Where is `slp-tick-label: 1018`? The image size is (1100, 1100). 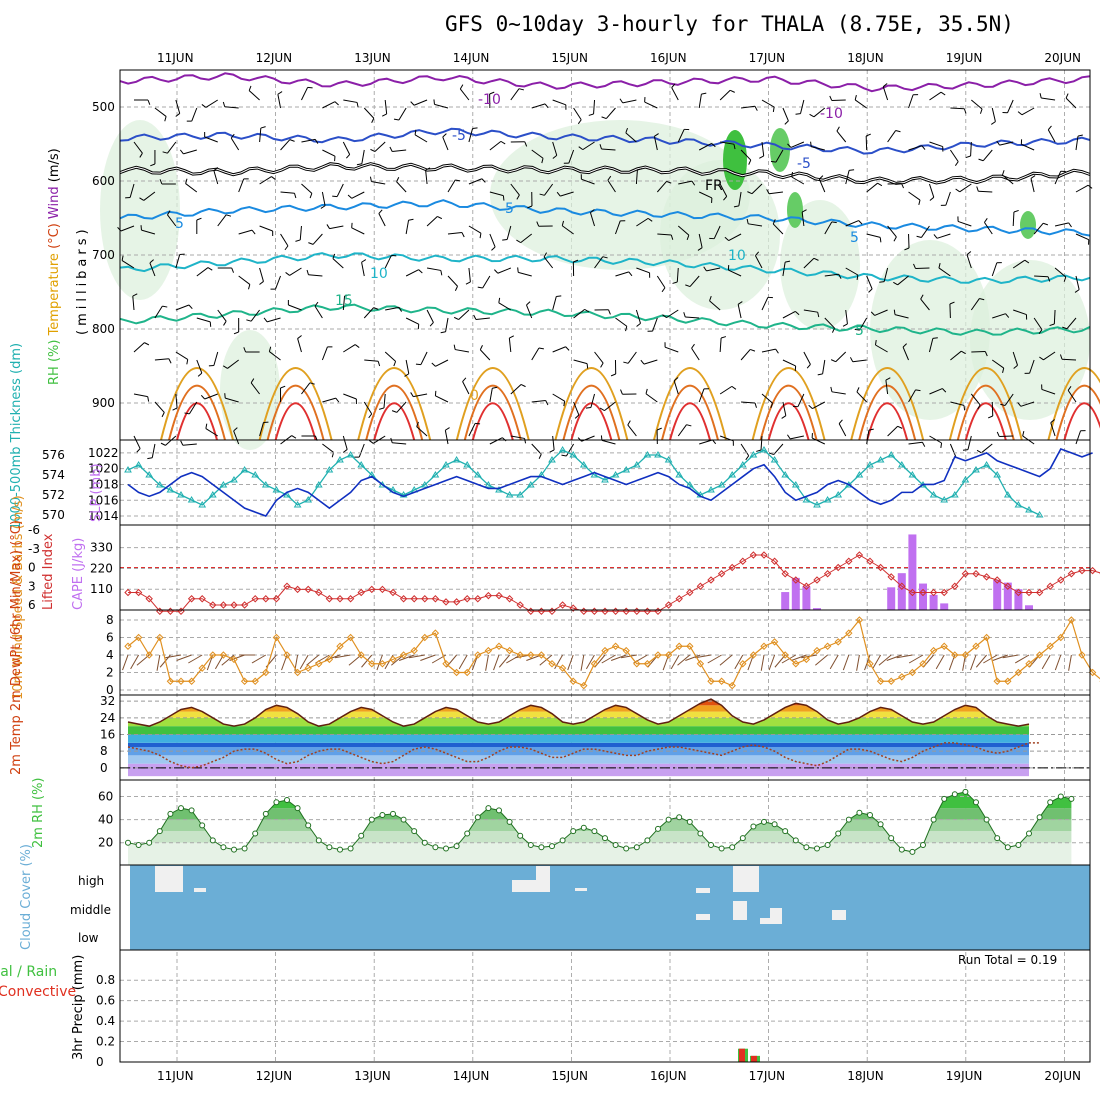
slp-tick-label: 1018 is located at coordinates (103, 484).